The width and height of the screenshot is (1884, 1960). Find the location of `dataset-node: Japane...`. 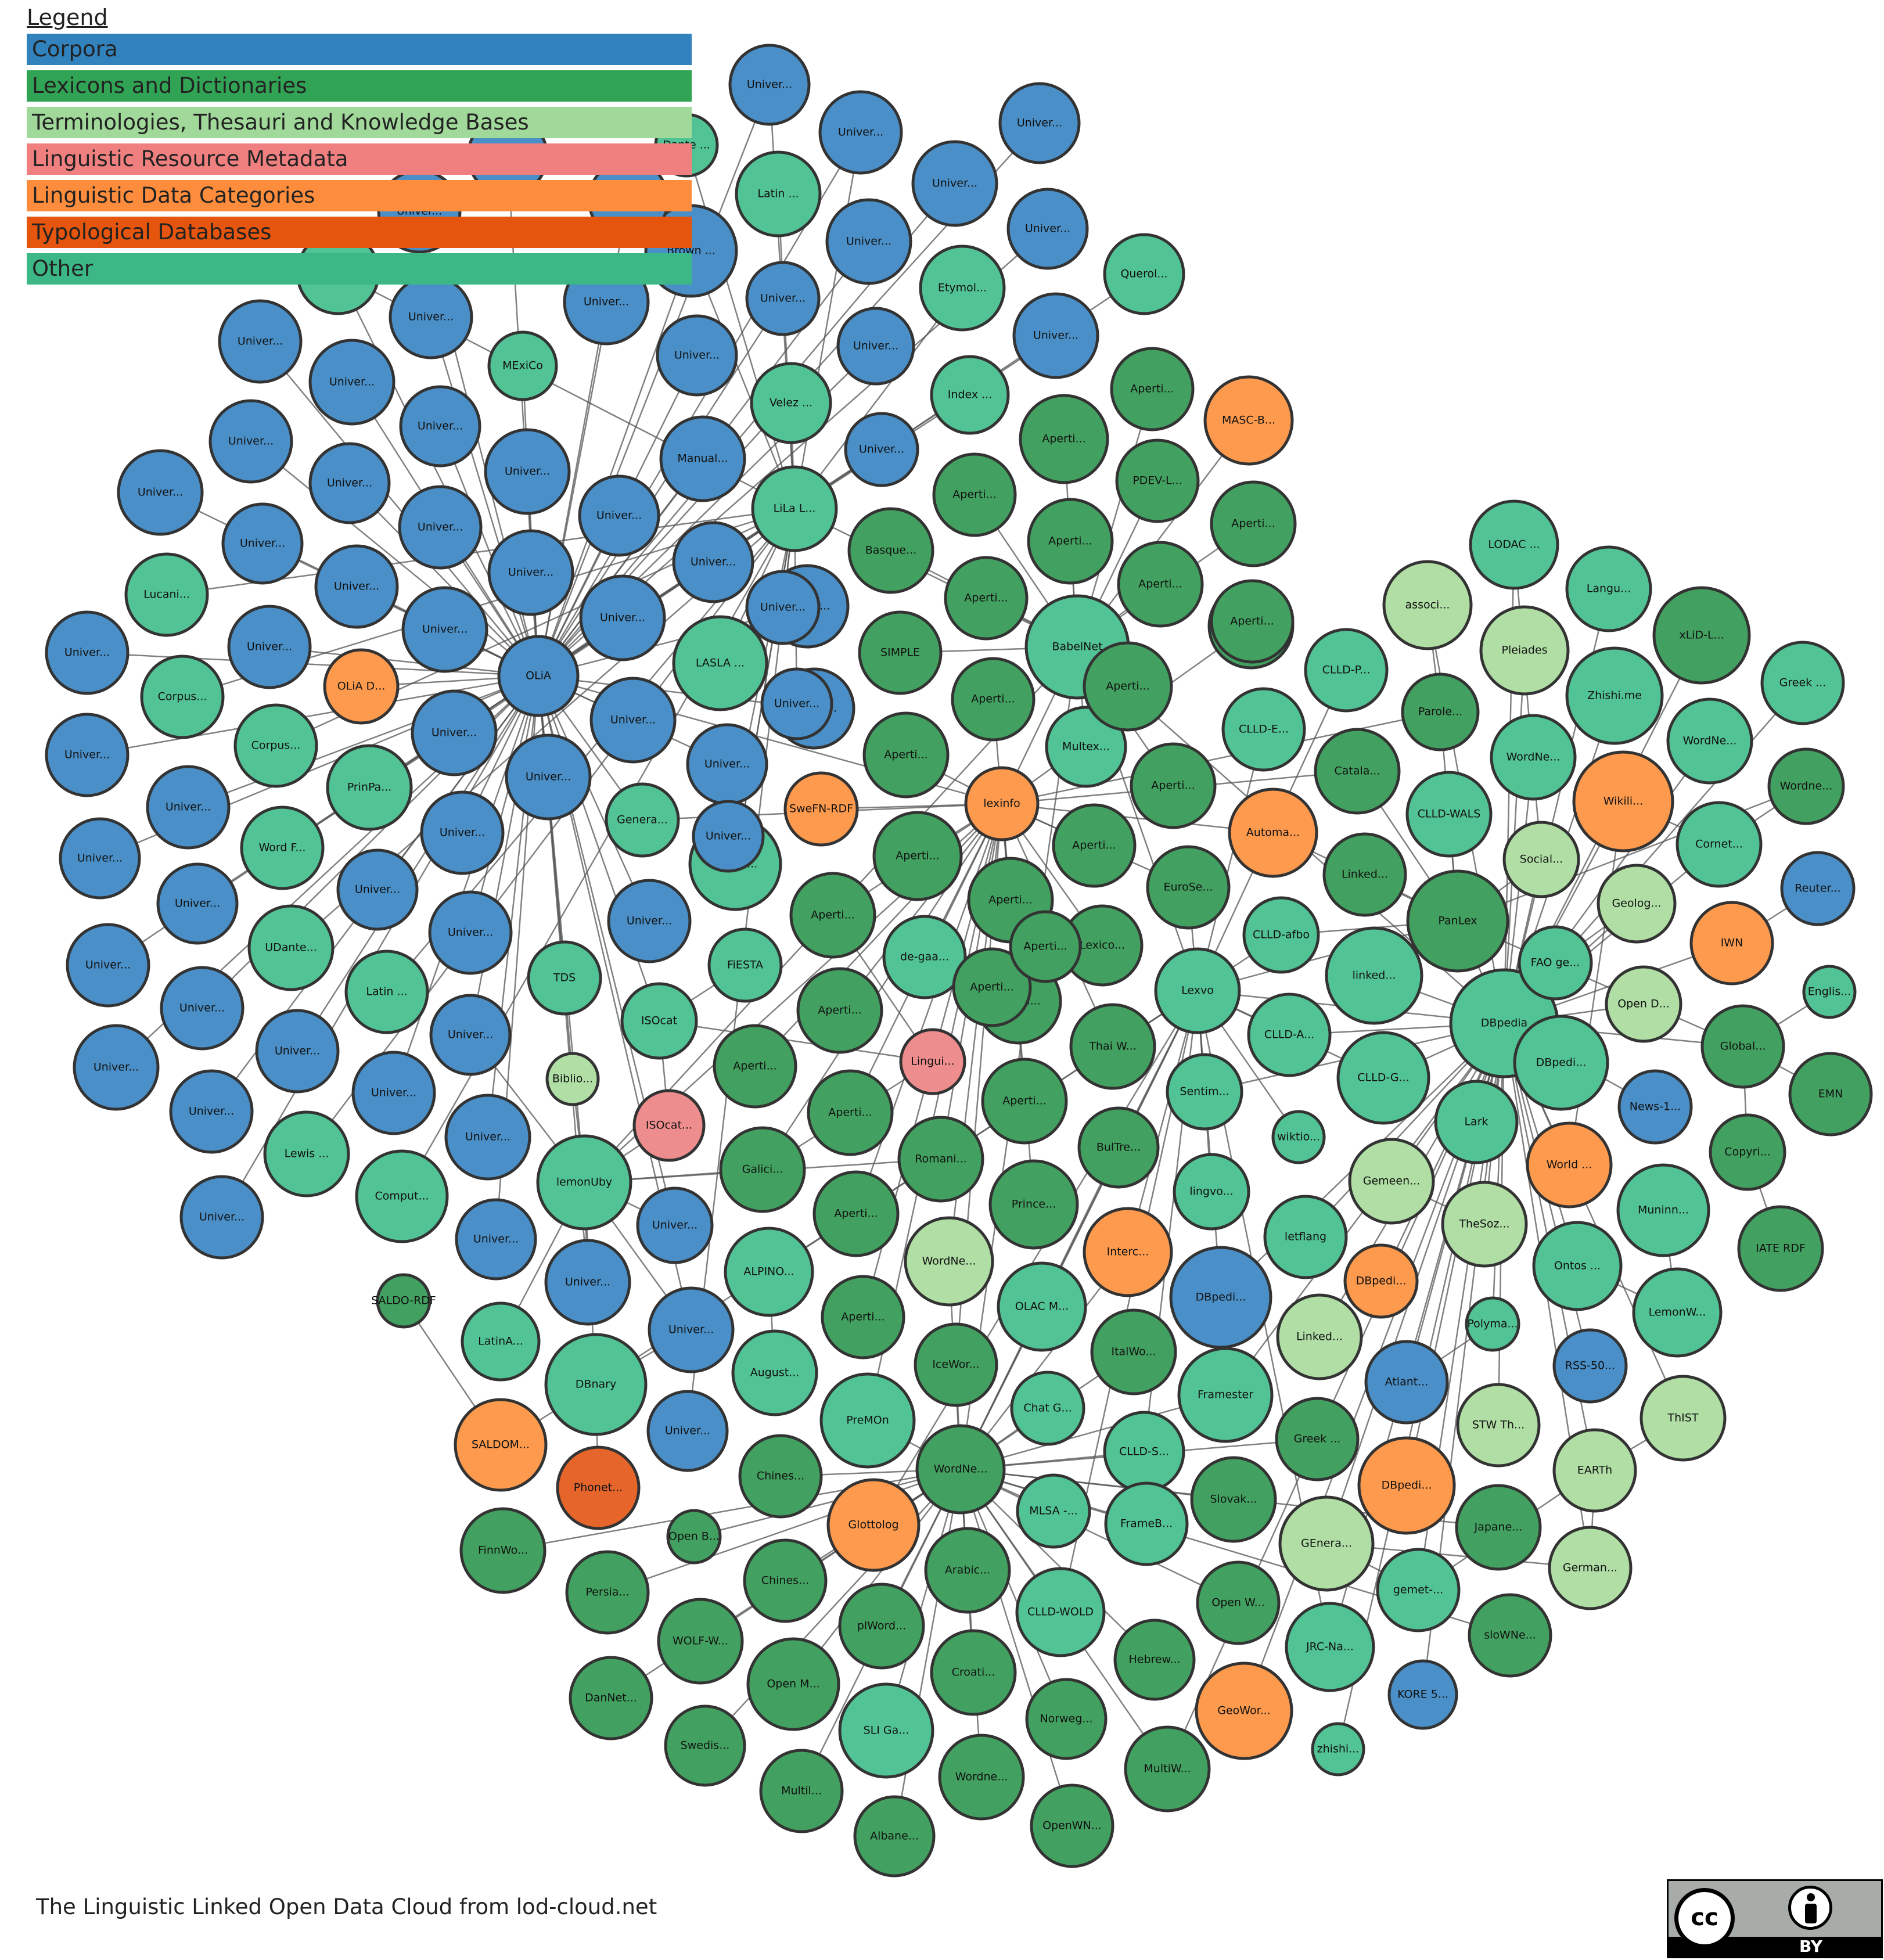

dataset-node: Japane... is located at coordinates (1499, 1527).